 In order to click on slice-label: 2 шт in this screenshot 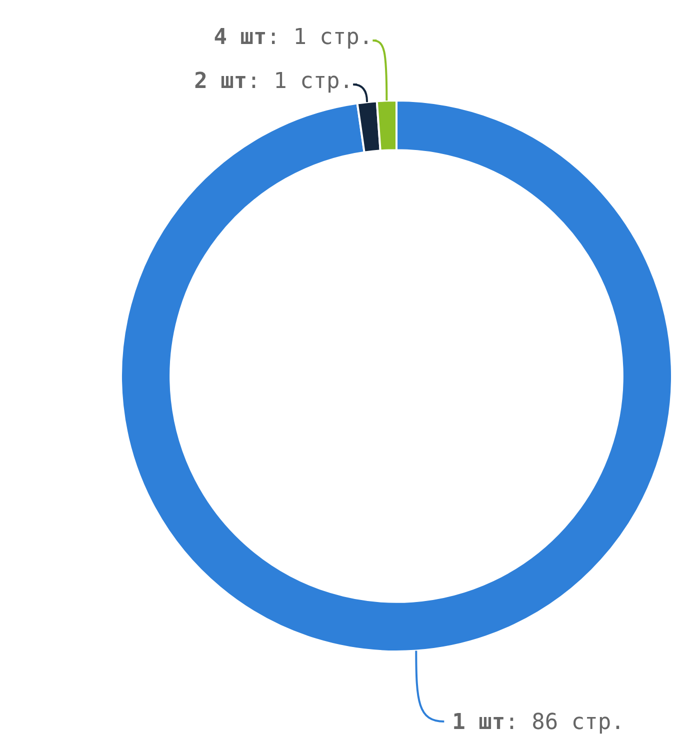, I will do `click(221, 81)`.